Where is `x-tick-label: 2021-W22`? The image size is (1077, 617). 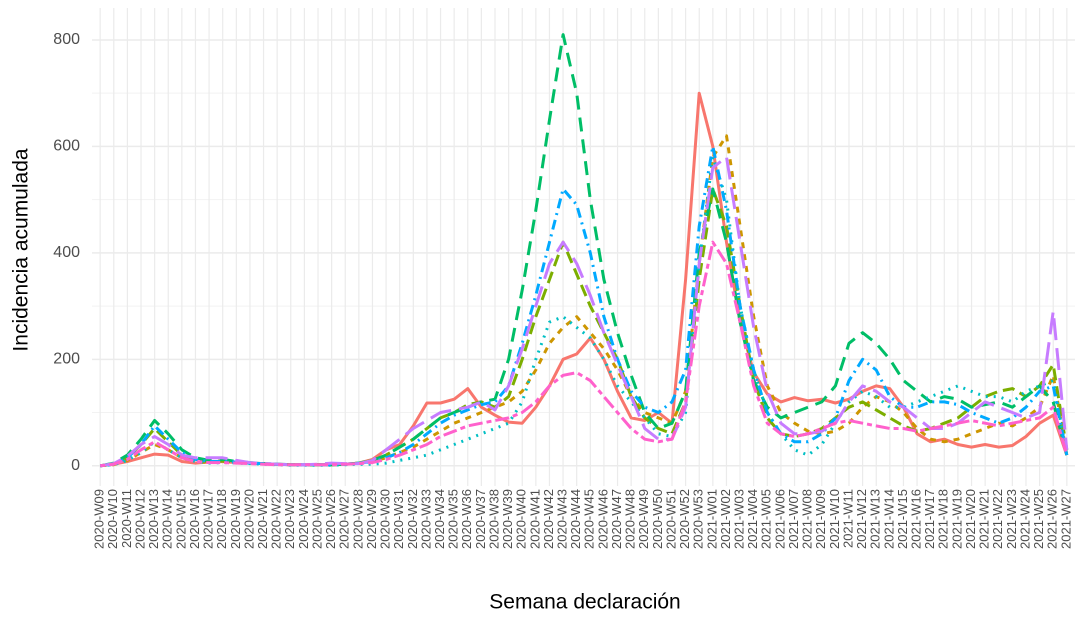
x-tick-label: 2021-W22 is located at coordinates (997, 519).